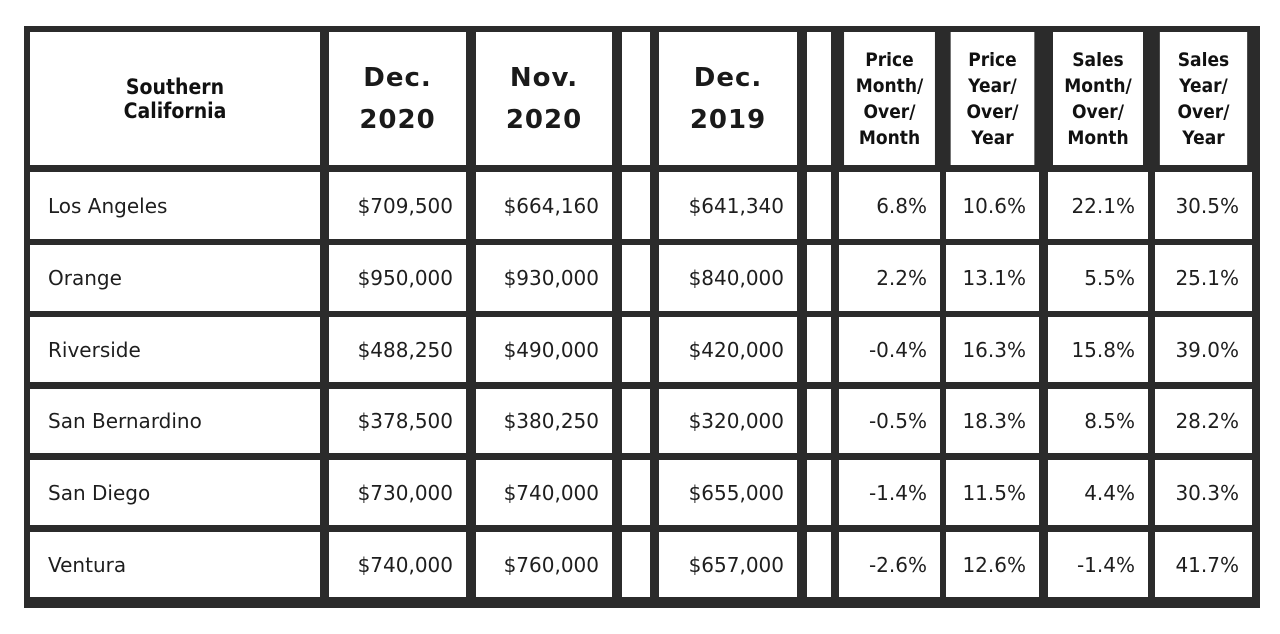  Describe the element at coordinates (736, 564) in the screenshot. I see `cell-value: $657,000` at that location.